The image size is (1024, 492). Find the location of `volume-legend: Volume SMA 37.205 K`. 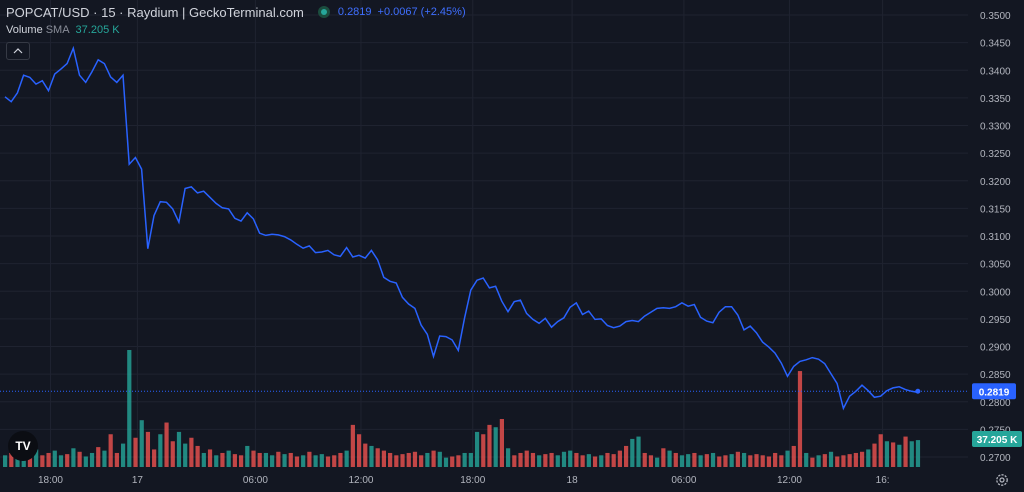

volume-legend: Volume SMA 37.205 K is located at coordinates (63, 30).